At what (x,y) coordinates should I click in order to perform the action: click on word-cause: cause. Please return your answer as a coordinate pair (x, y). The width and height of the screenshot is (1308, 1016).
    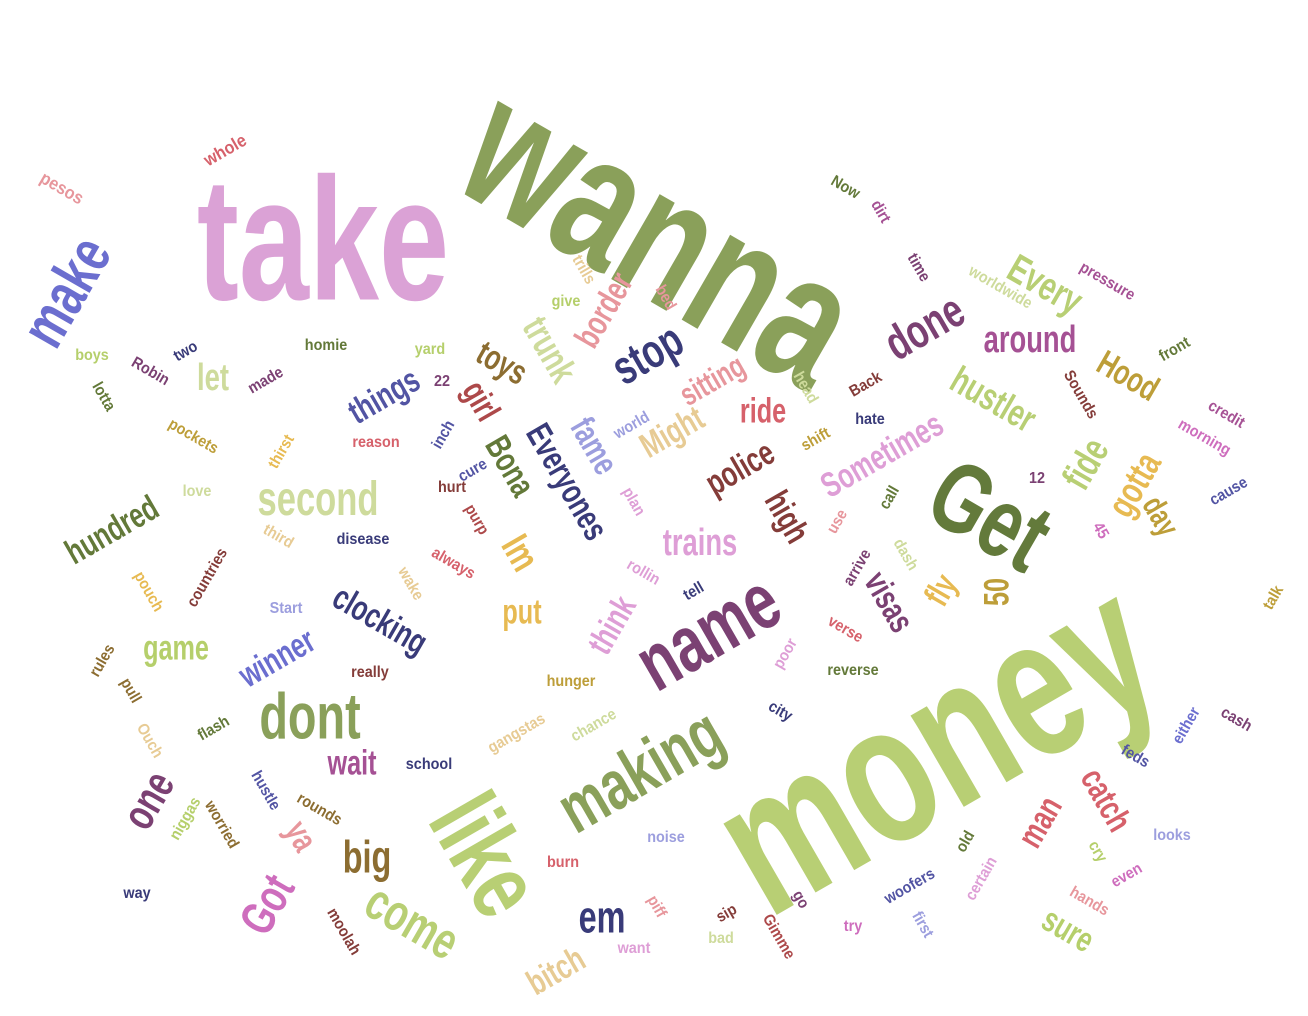
    Looking at the image, I should click on (1228, 491).